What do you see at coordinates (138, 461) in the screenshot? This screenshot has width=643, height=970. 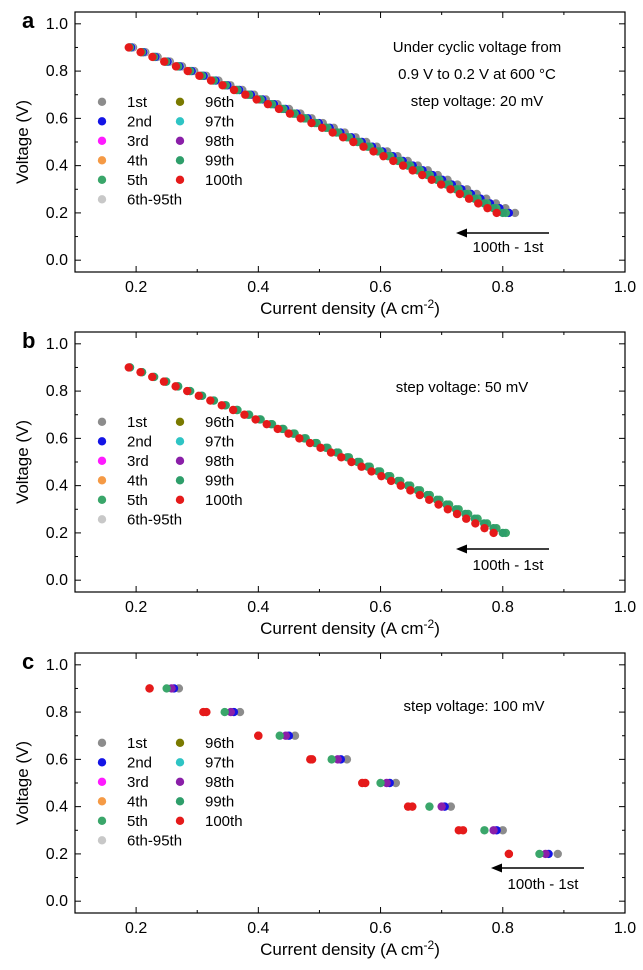 I see `legend-label: 3rd` at bounding box center [138, 461].